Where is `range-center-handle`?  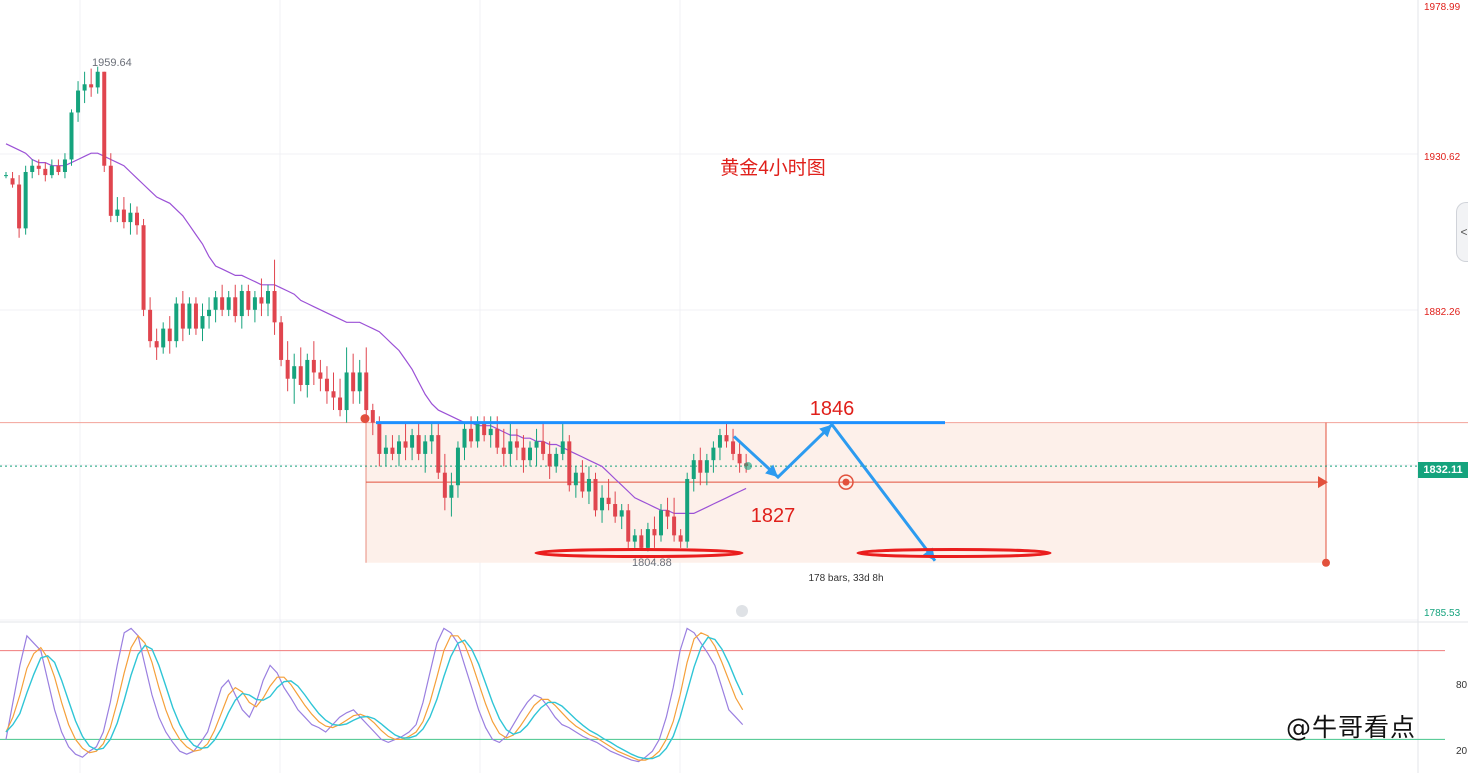 range-center-handle is located at coordinates (846, 482).